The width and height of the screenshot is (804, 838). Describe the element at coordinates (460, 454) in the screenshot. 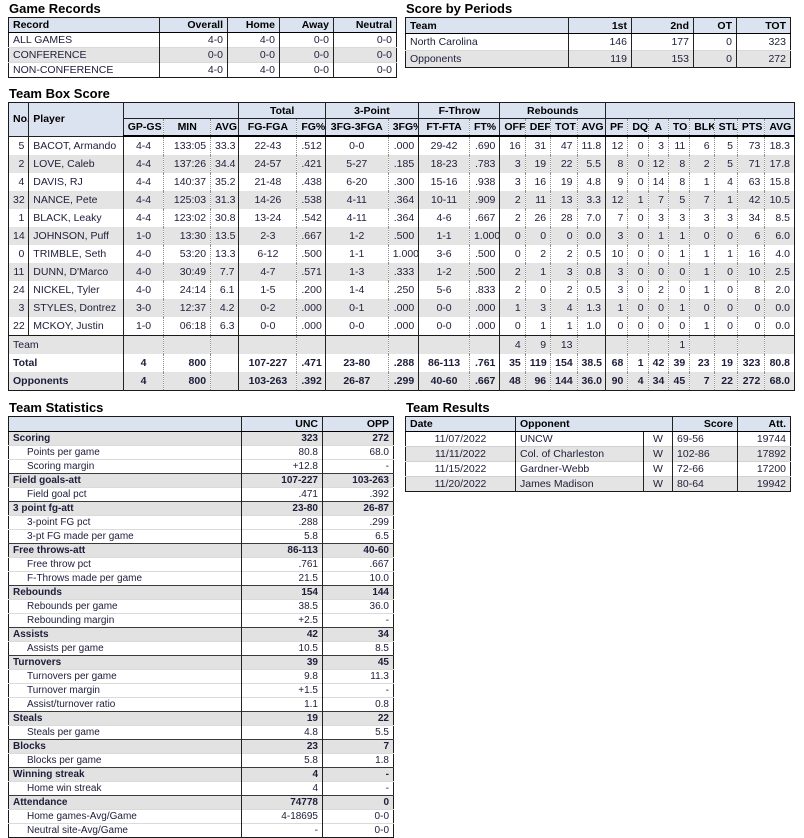

I see `cell: 11/11/2022` at that location.